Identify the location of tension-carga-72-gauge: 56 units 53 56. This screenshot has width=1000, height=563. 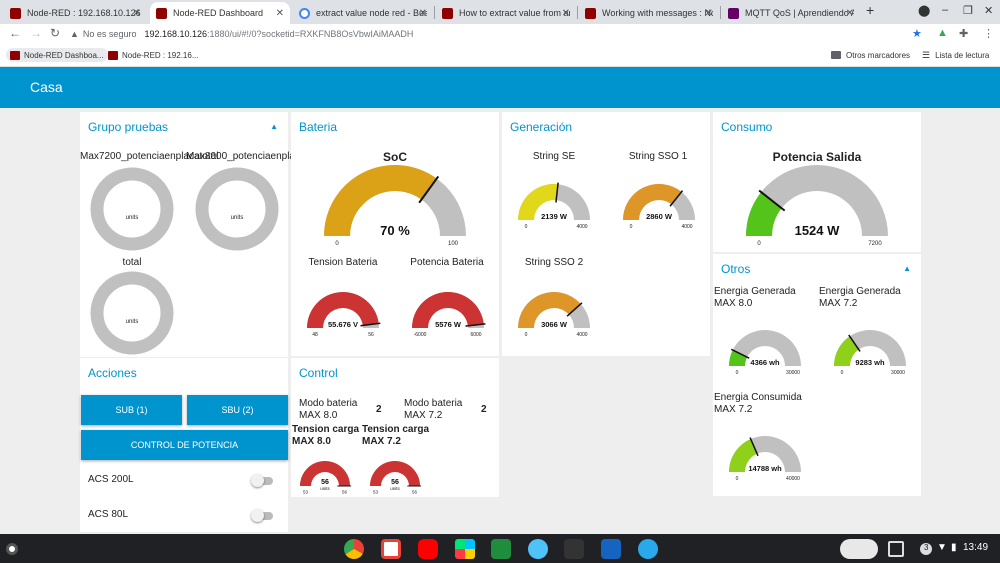
(396, 478).